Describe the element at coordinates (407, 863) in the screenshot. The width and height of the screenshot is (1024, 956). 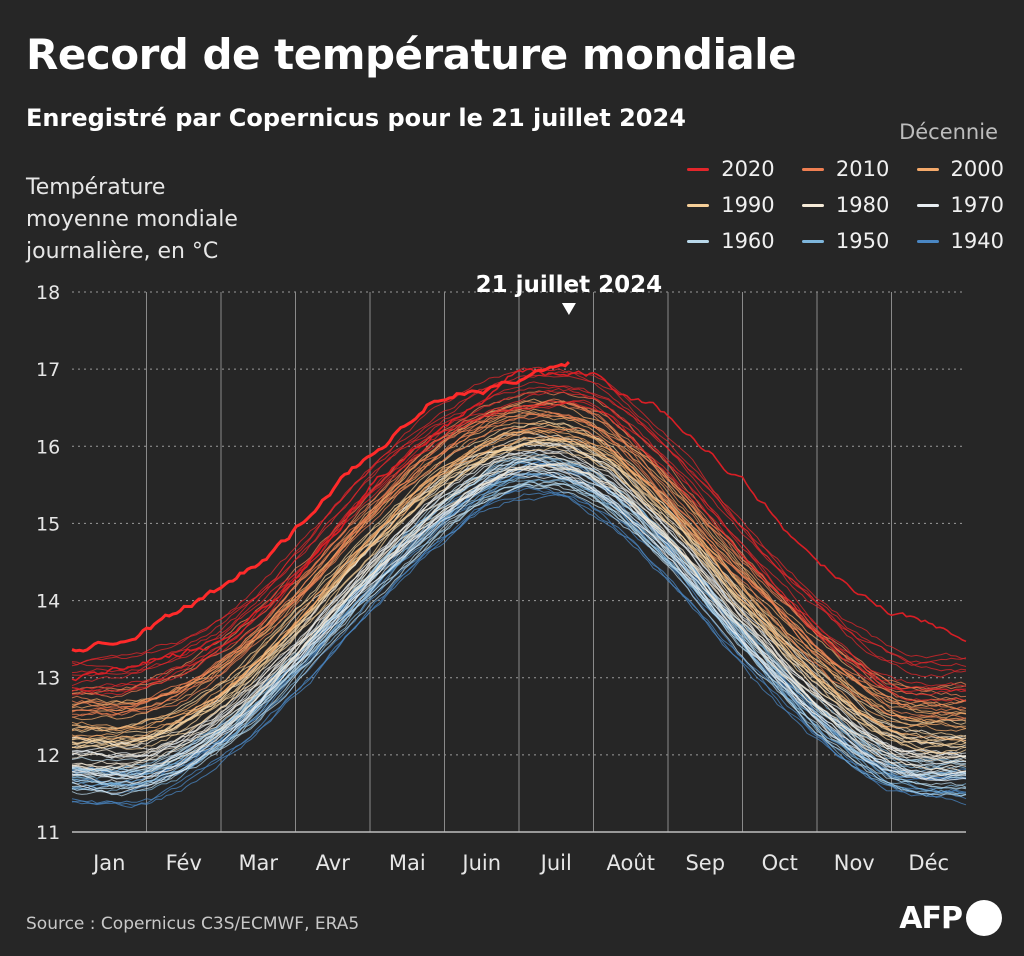
I see `x-tick-label: Mai` at that location.